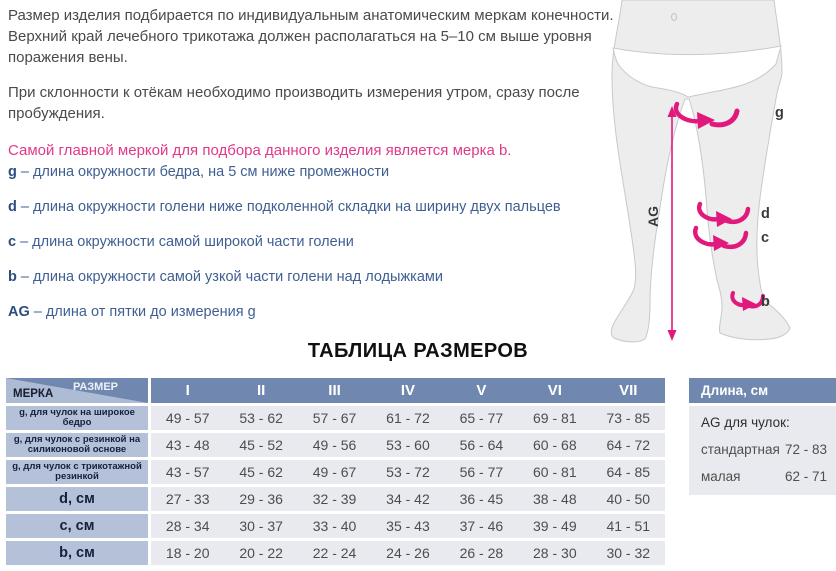 The width and height of the screenshot is (836, 571). What do you see at coordinates (95, 387) in the screenshot?
I see `corner-label-size: РАЗМЕР` at bounding box center [95, 387].